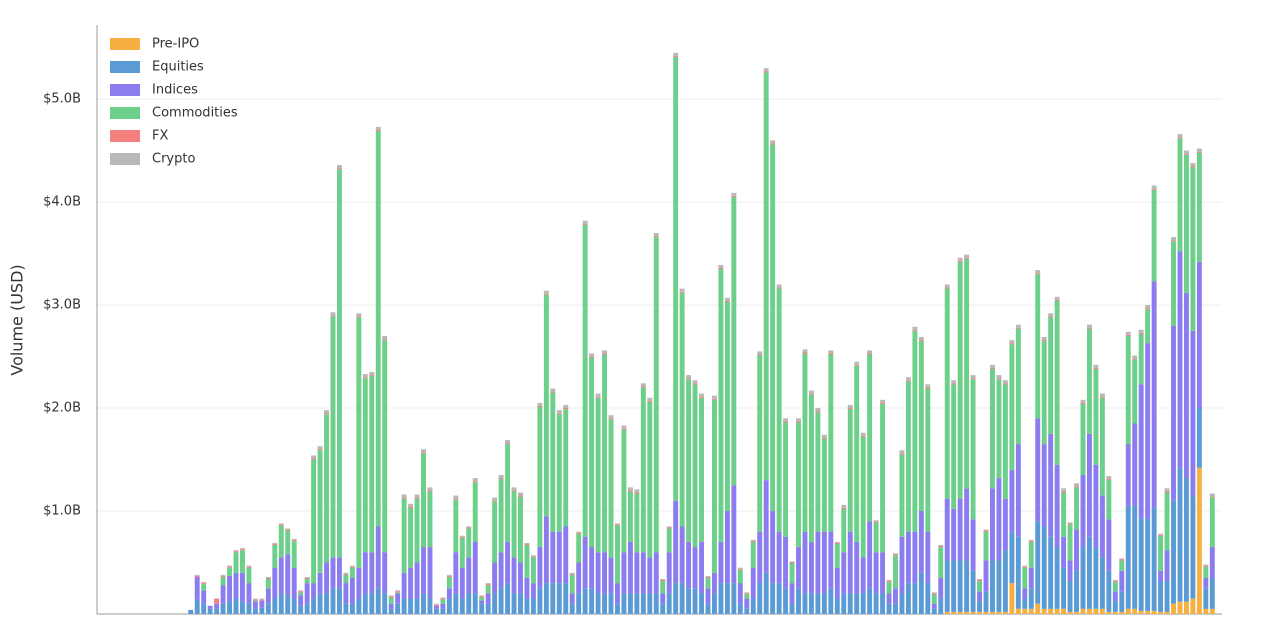 The image size is (1280, 640). I want to click on legend-label: Crypto, so click(173, 159).